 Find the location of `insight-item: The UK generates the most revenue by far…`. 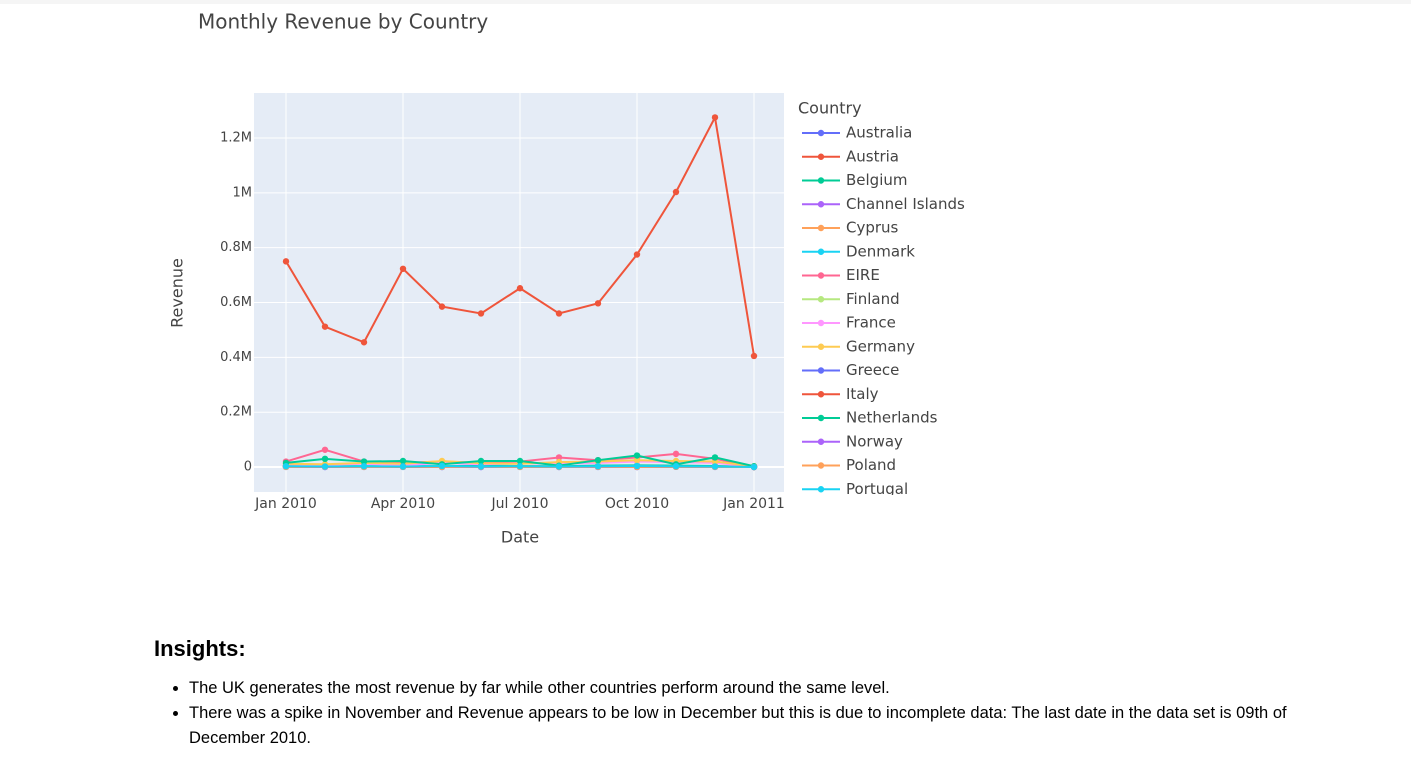

insight-item: The UK generates the most revenue by far… is located at coordinates (776, 688).